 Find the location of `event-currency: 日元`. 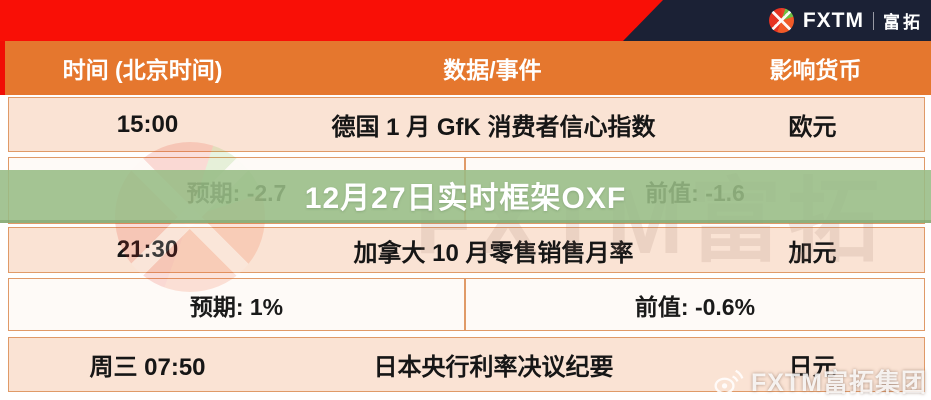

event-currency: 日元 is located at coordinates (812, 367).